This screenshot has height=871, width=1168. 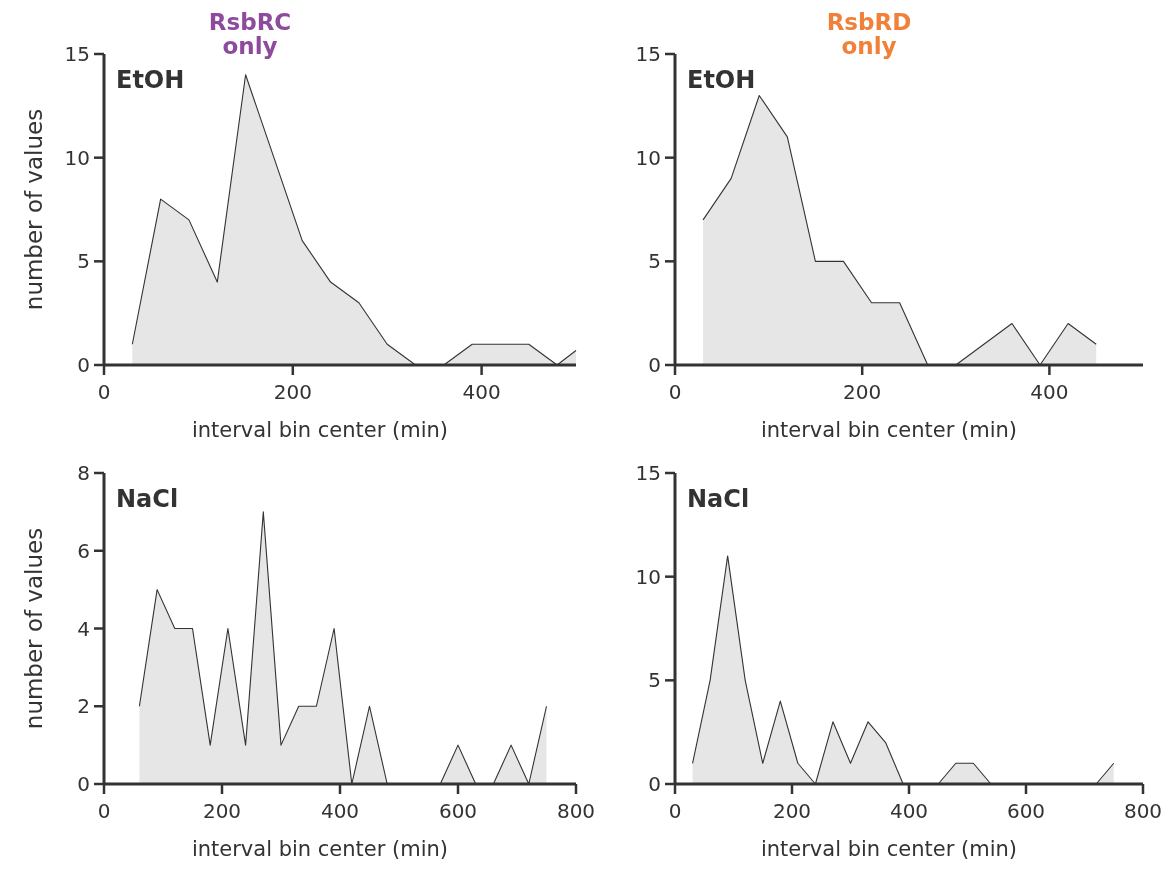 What do you see at coordinates (83, 550) in the screenshot?
I see `y-tick-label: 6` at bounding box center [83, 550].